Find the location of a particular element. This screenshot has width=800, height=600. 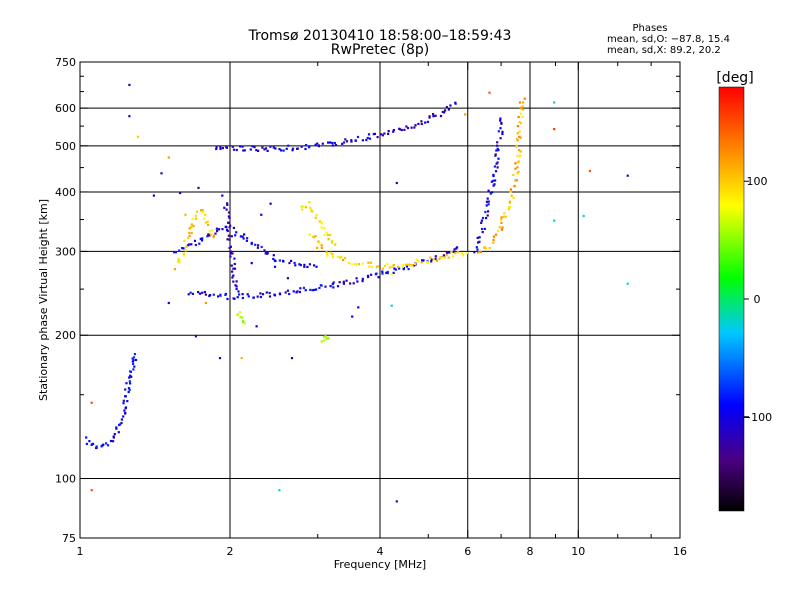

colorbar-tick-label: −100 is located at coordinates (757, 417).